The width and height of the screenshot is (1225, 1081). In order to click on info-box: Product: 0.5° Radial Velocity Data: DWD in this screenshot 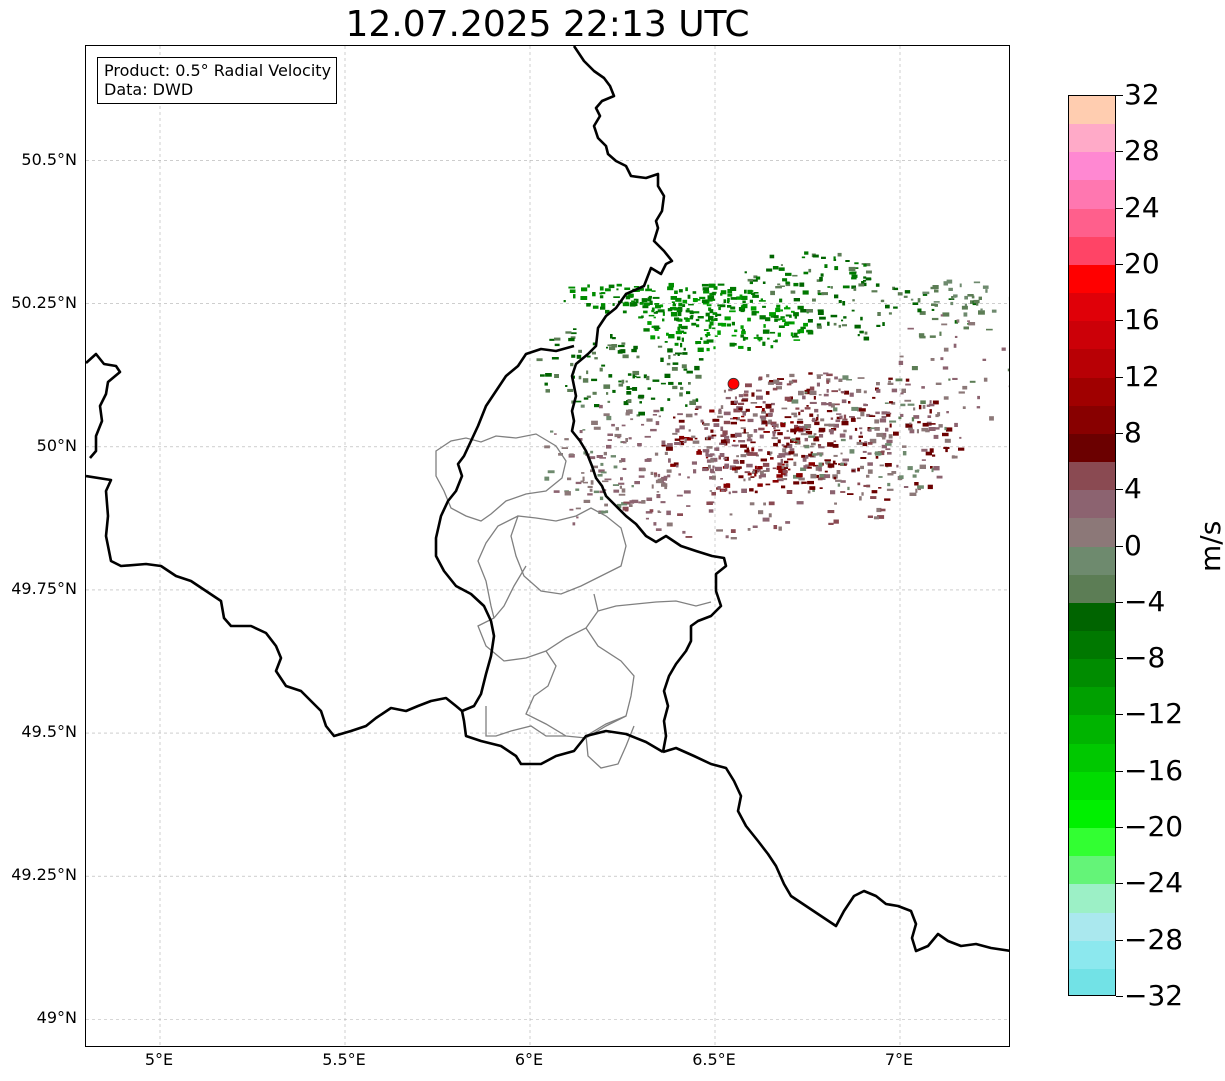, I will do `click(217, 80)`.